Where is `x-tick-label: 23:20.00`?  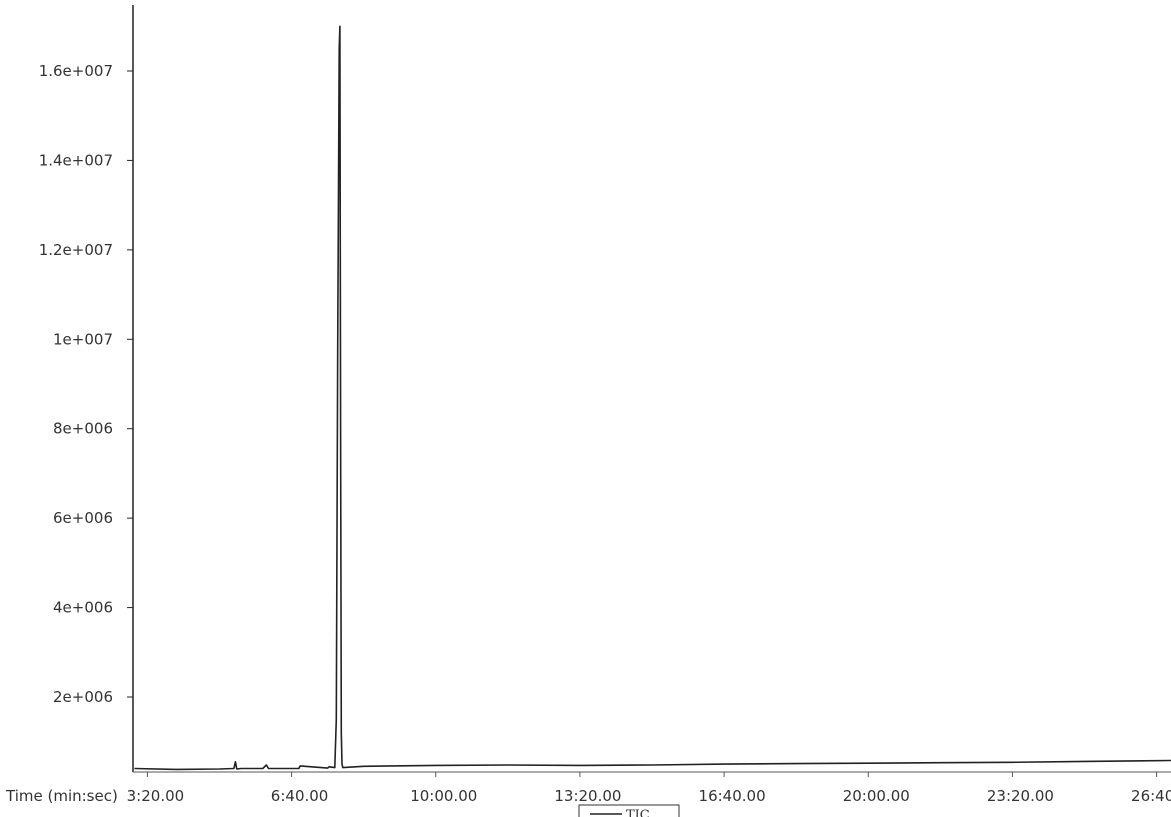
x-tick-label: 23:20.00 is located at coordinates (1020, 796).